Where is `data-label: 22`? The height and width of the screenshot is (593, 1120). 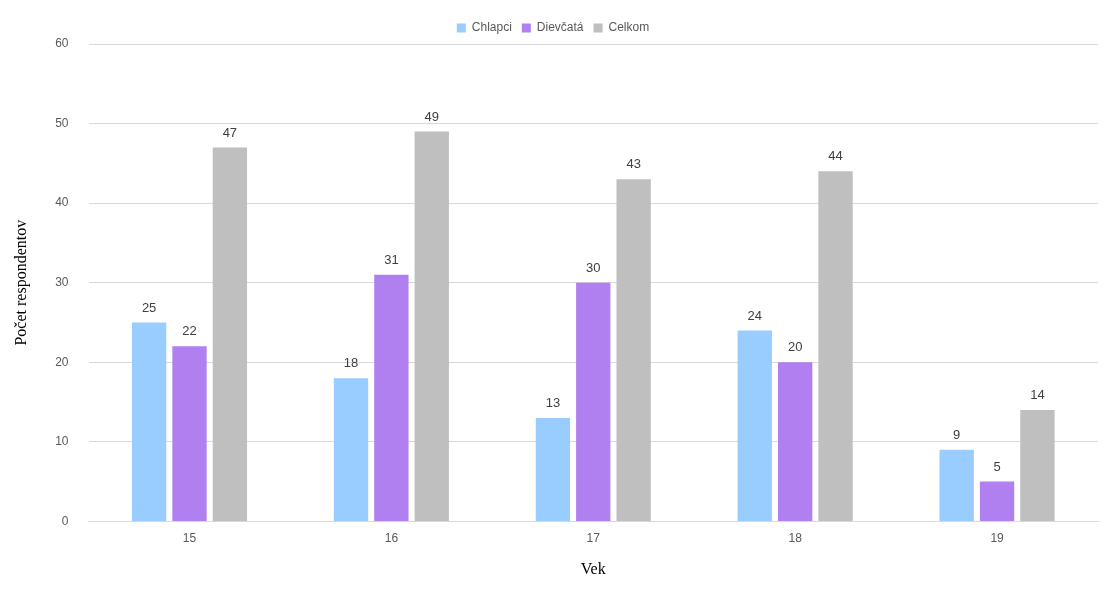
data-label: 22 is located at coordinates (189, 331).